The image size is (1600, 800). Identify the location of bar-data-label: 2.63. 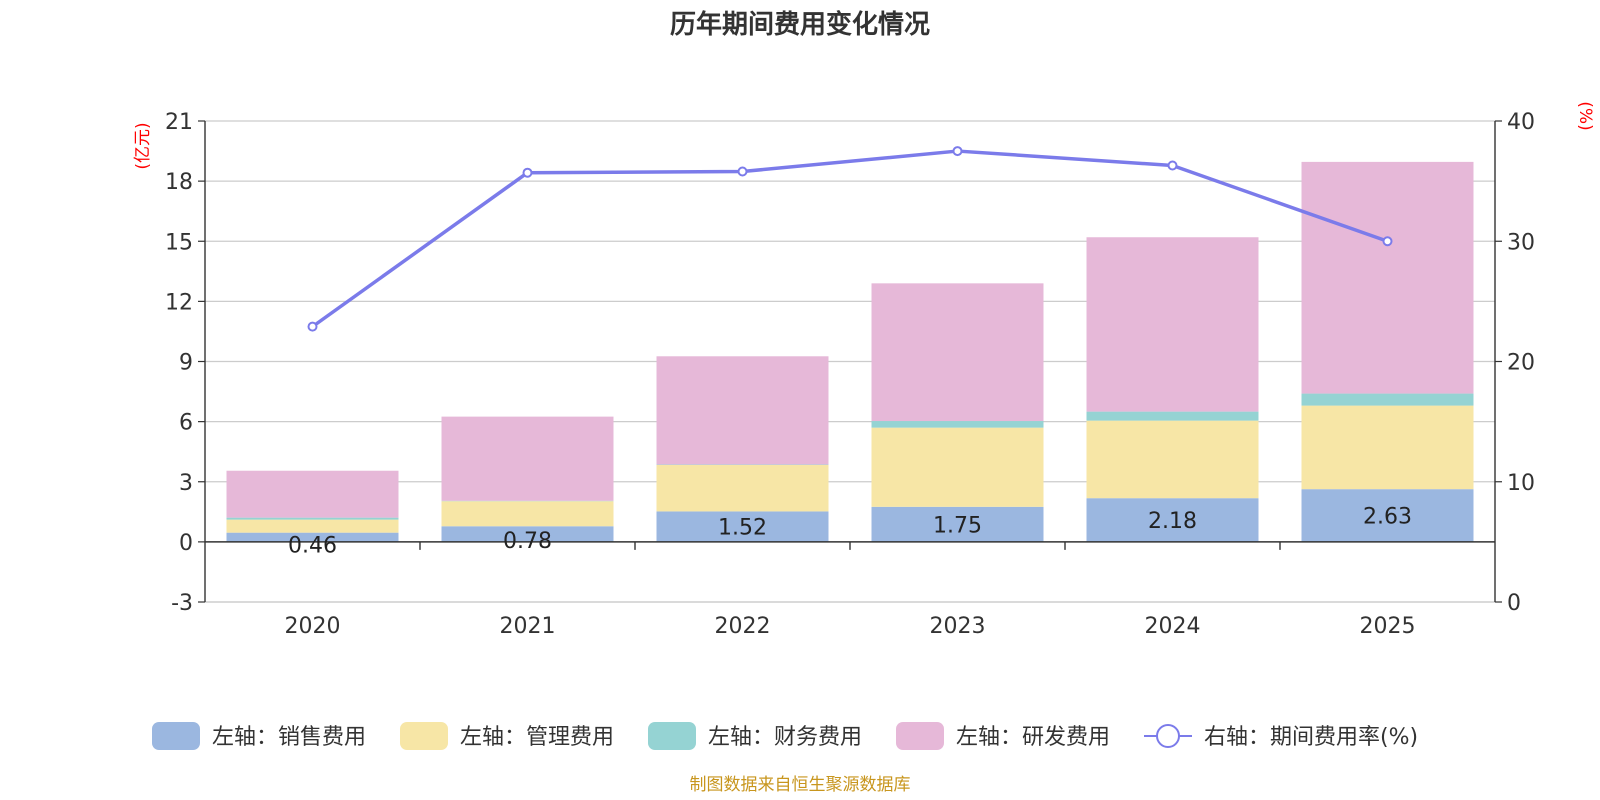
(1387, 517).